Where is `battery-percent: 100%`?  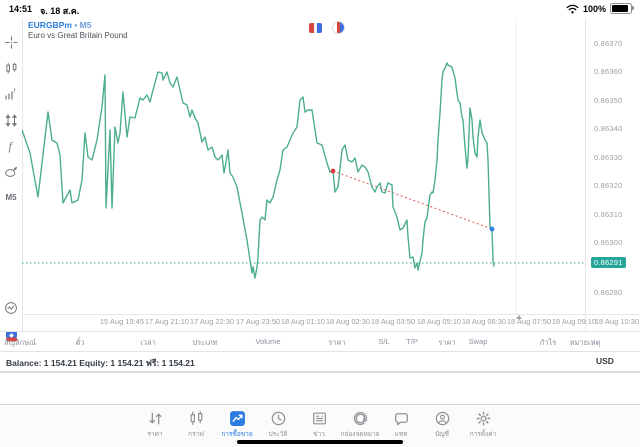 battery-percent: 100% is located at coordinates (594, 8).